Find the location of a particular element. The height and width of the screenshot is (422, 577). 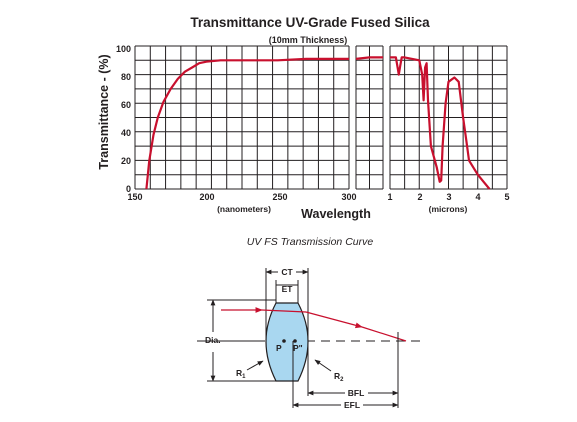

figure-caption: UV FS Transmission Curve is located at coordinates (310, 242).